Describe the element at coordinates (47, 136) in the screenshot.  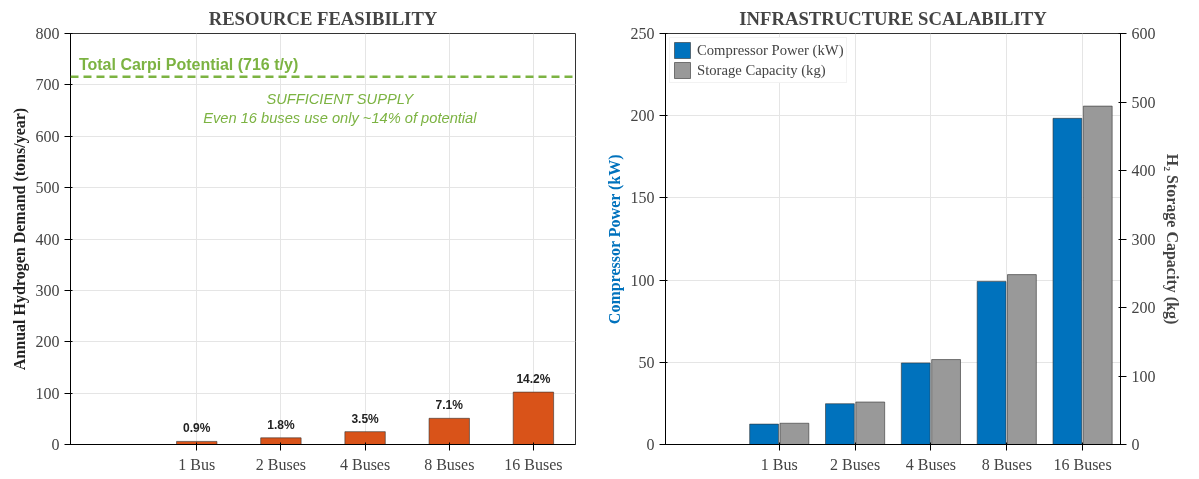
I see `y-tick-label: 600` at that location.